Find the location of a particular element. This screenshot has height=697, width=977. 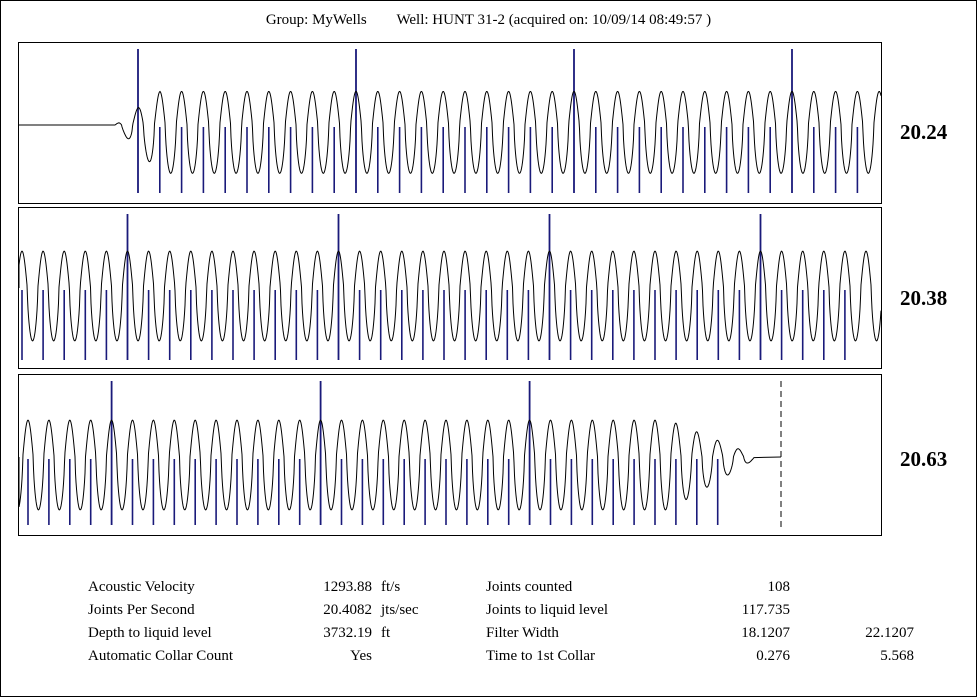

stat-unit: jts/sec is located at coordinates (400, 610).